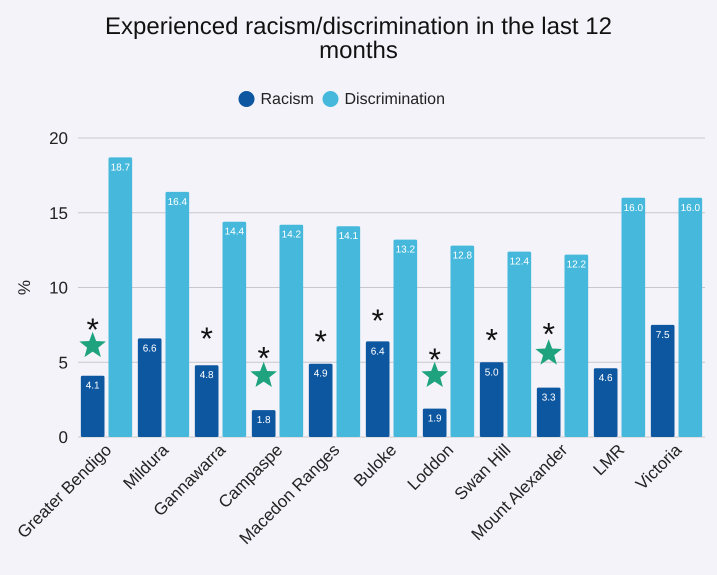  What do you see at coordinates (207, 376) in the screenshot?
I see `data-label: 4.8` at bounding box center [207, 376].